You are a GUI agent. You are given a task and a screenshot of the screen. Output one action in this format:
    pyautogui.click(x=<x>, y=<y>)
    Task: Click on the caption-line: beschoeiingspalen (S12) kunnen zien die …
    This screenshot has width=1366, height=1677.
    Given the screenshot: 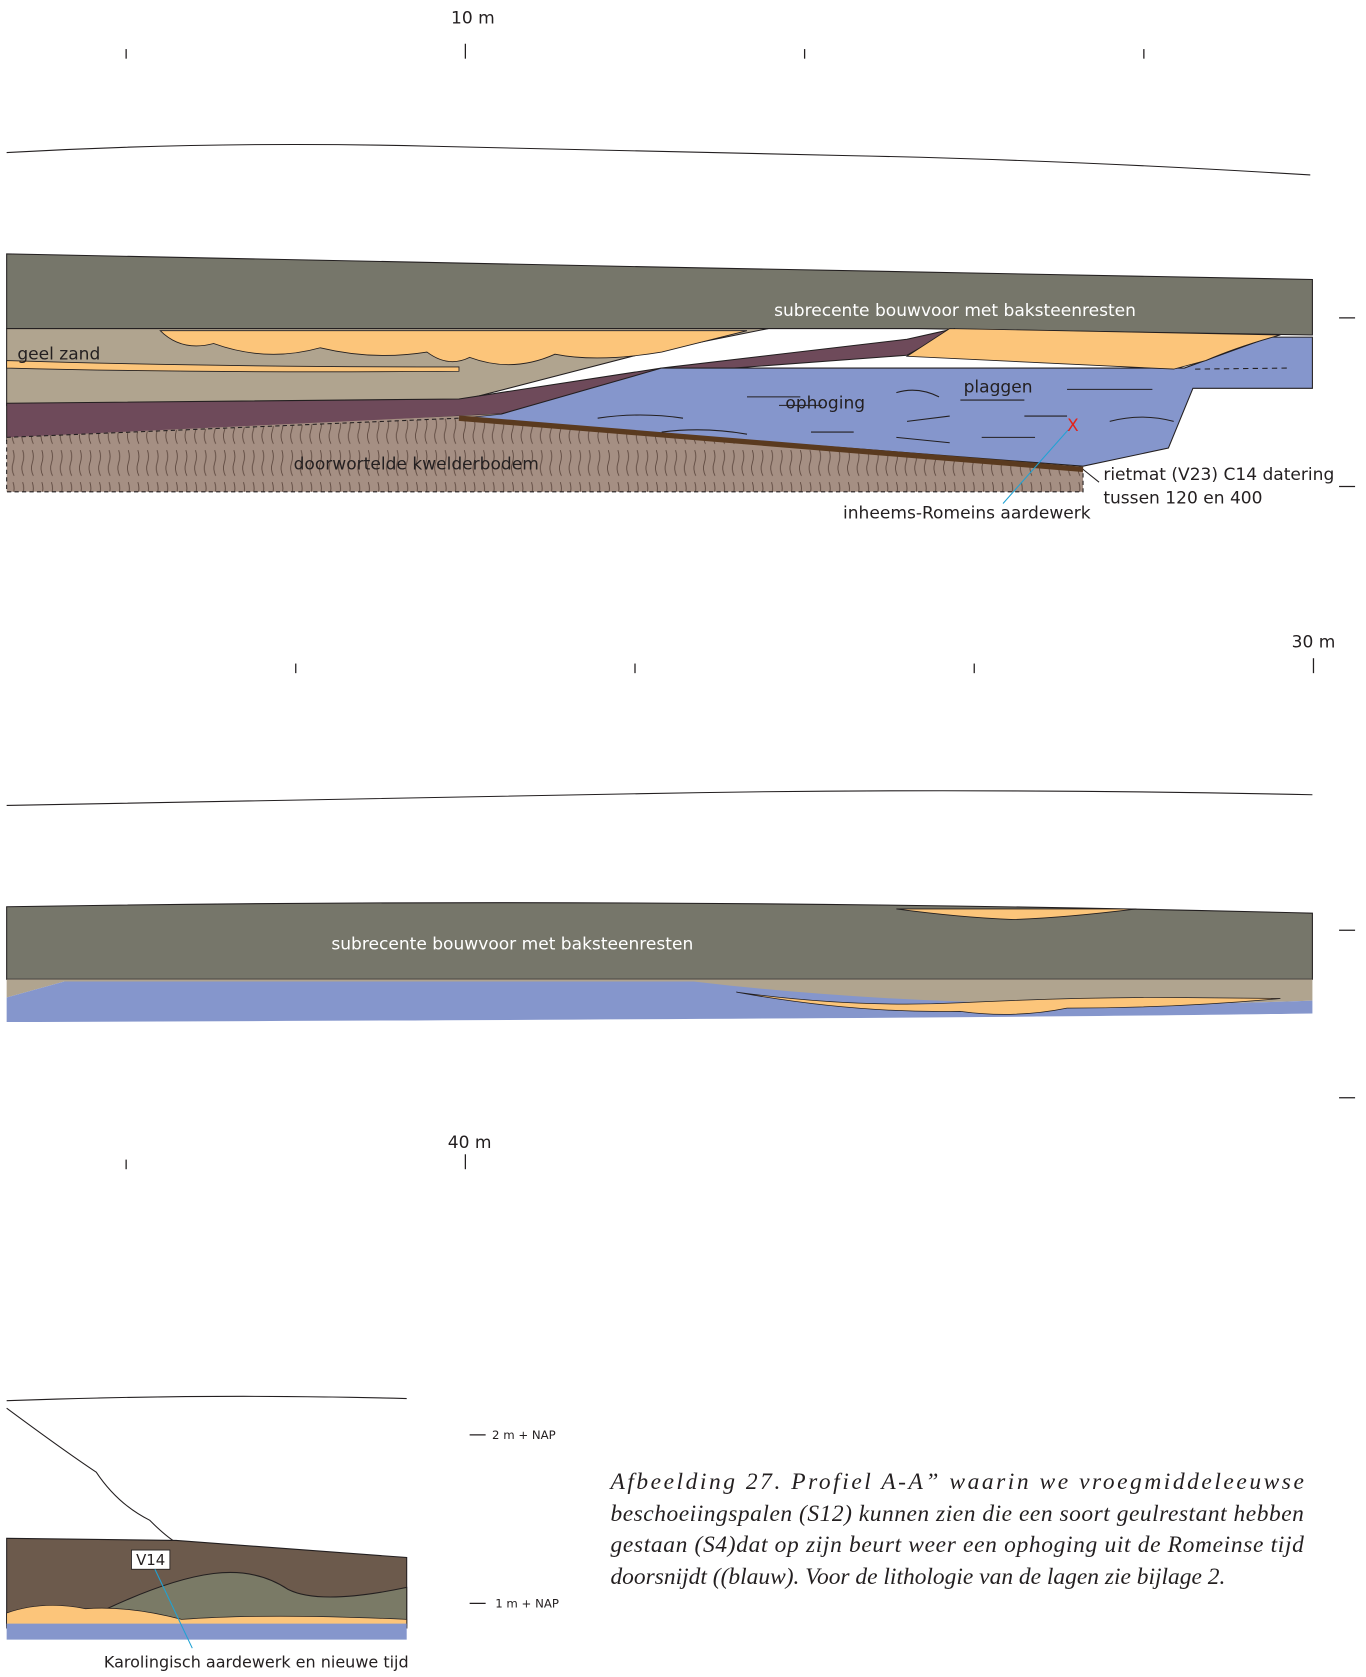 What is the action you would take?
    pyautogui.click(x=956, y=1514)
    